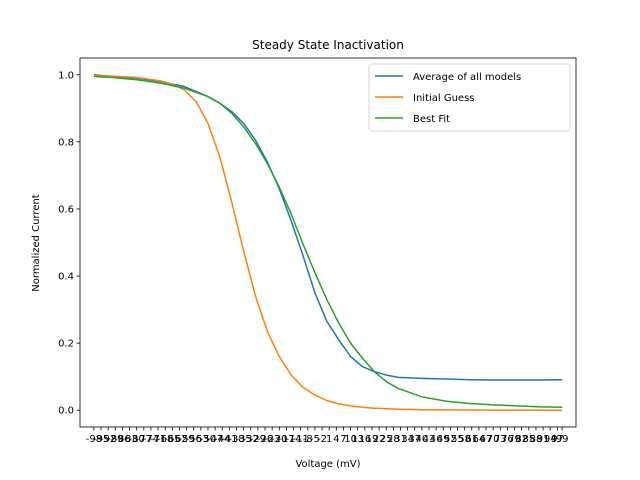 The width and height of the screenshot is (640, 480). I want to click on x-tick-label: -74, so click(151, 439).